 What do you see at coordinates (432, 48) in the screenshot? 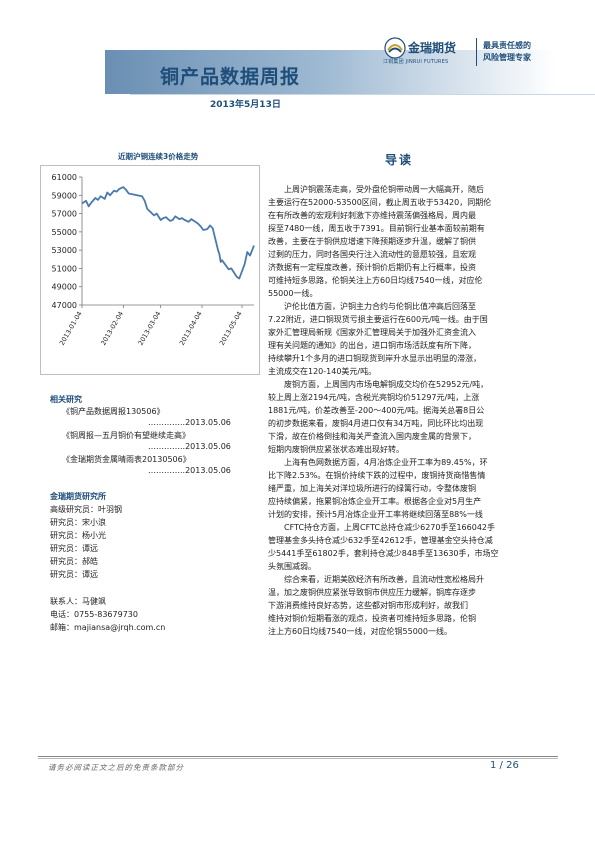
I see `company-logo-name: 金瑞期货` at bounding box center [432, 48].